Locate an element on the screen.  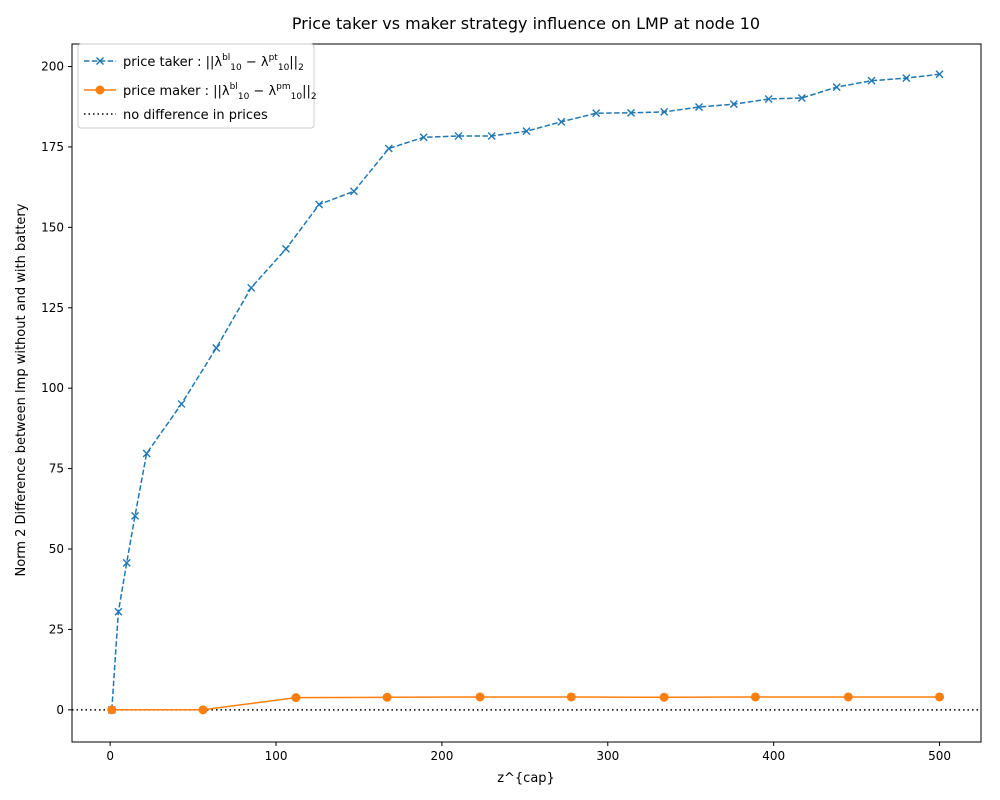
x-tick-label: 200 is located at coordinates (441, 756).